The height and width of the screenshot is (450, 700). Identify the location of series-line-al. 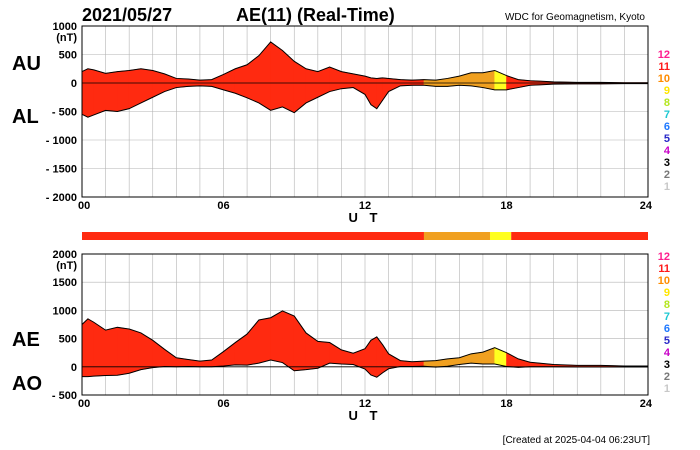
(364, 100).